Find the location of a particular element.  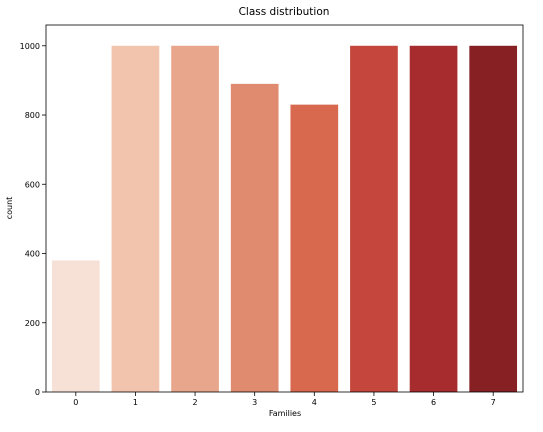

x-tick-label: 2 is located at coordinates (195, 402).